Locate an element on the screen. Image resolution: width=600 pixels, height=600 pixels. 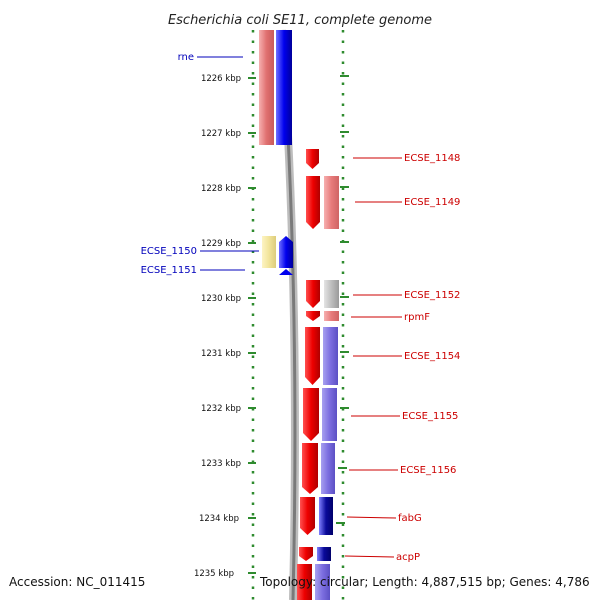
tick-label: 1233 kbp is located at coordinates (221, 464).